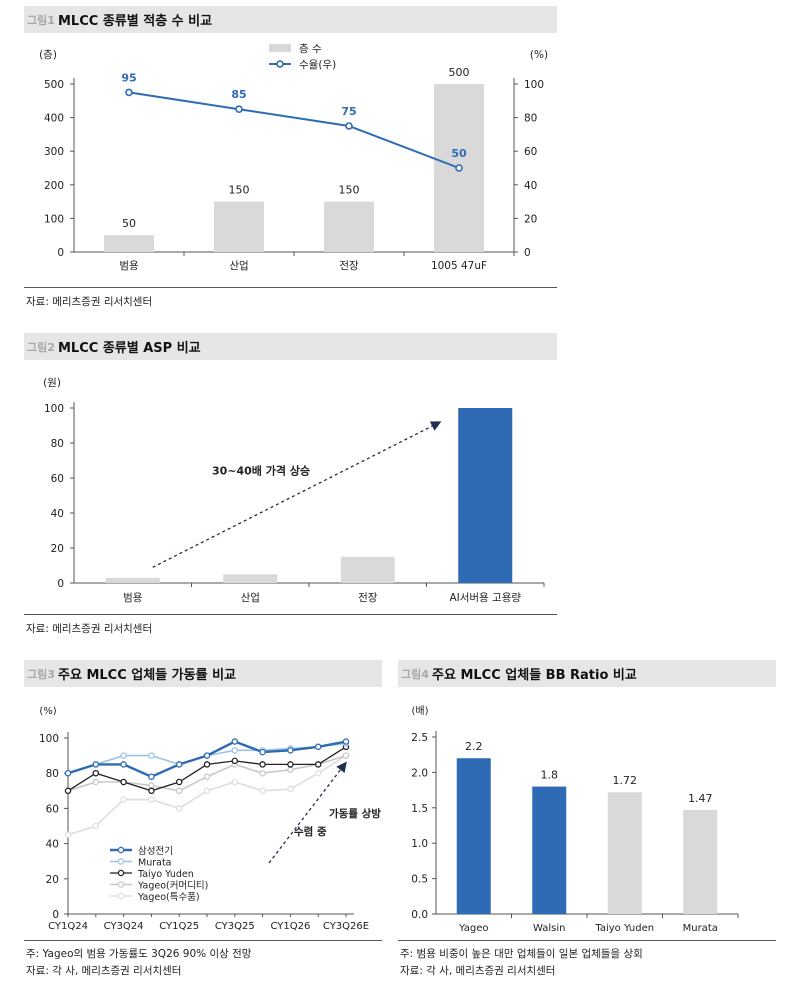  What do you see at coordinates (280, 48) in the screenshot?
I see `legend-swatch-bar` at bounding box center [280, 48].